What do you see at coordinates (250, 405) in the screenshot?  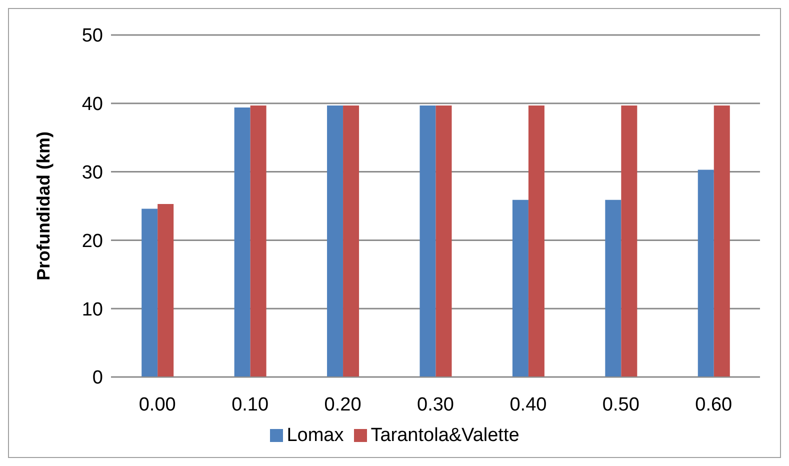 I see `x-tick-label: 0.10` at bounding box center [250, 405].